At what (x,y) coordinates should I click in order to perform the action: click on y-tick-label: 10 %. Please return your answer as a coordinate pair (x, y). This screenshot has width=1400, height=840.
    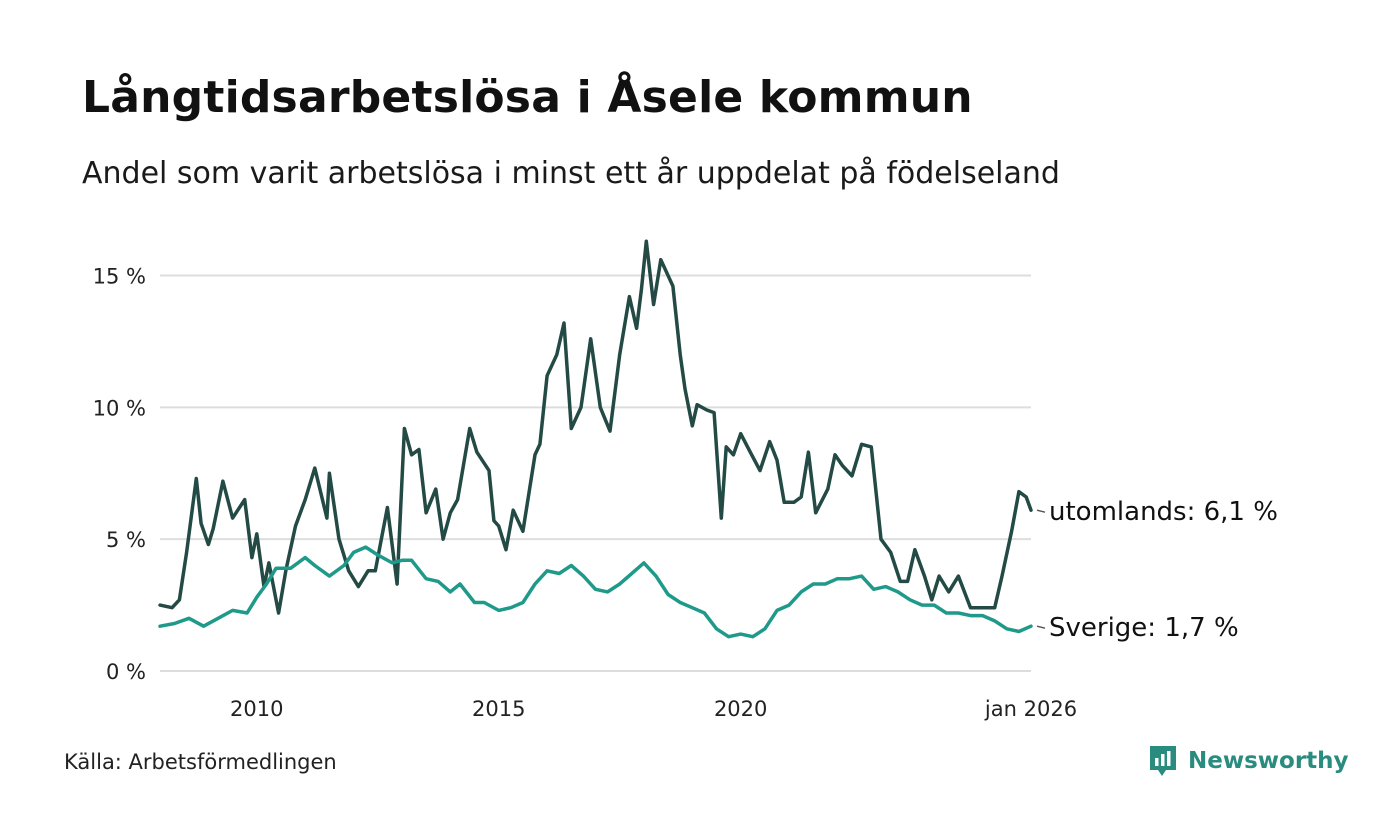
    Looking at the image, I should click on (119, 408).